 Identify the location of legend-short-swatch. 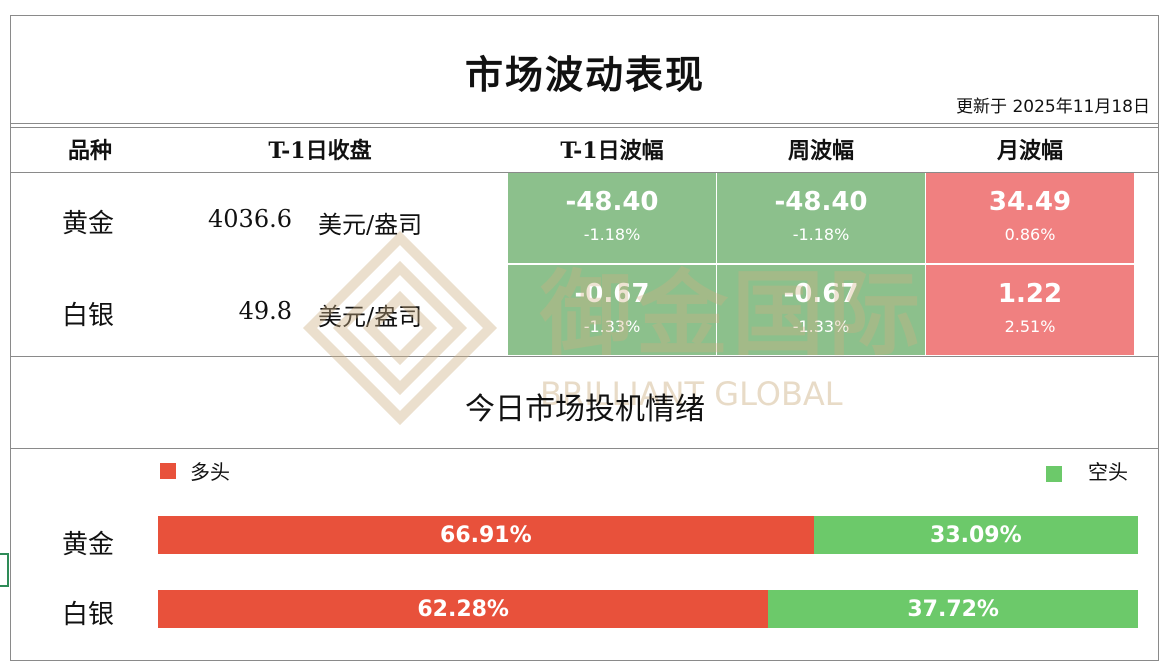
(1054, 474).